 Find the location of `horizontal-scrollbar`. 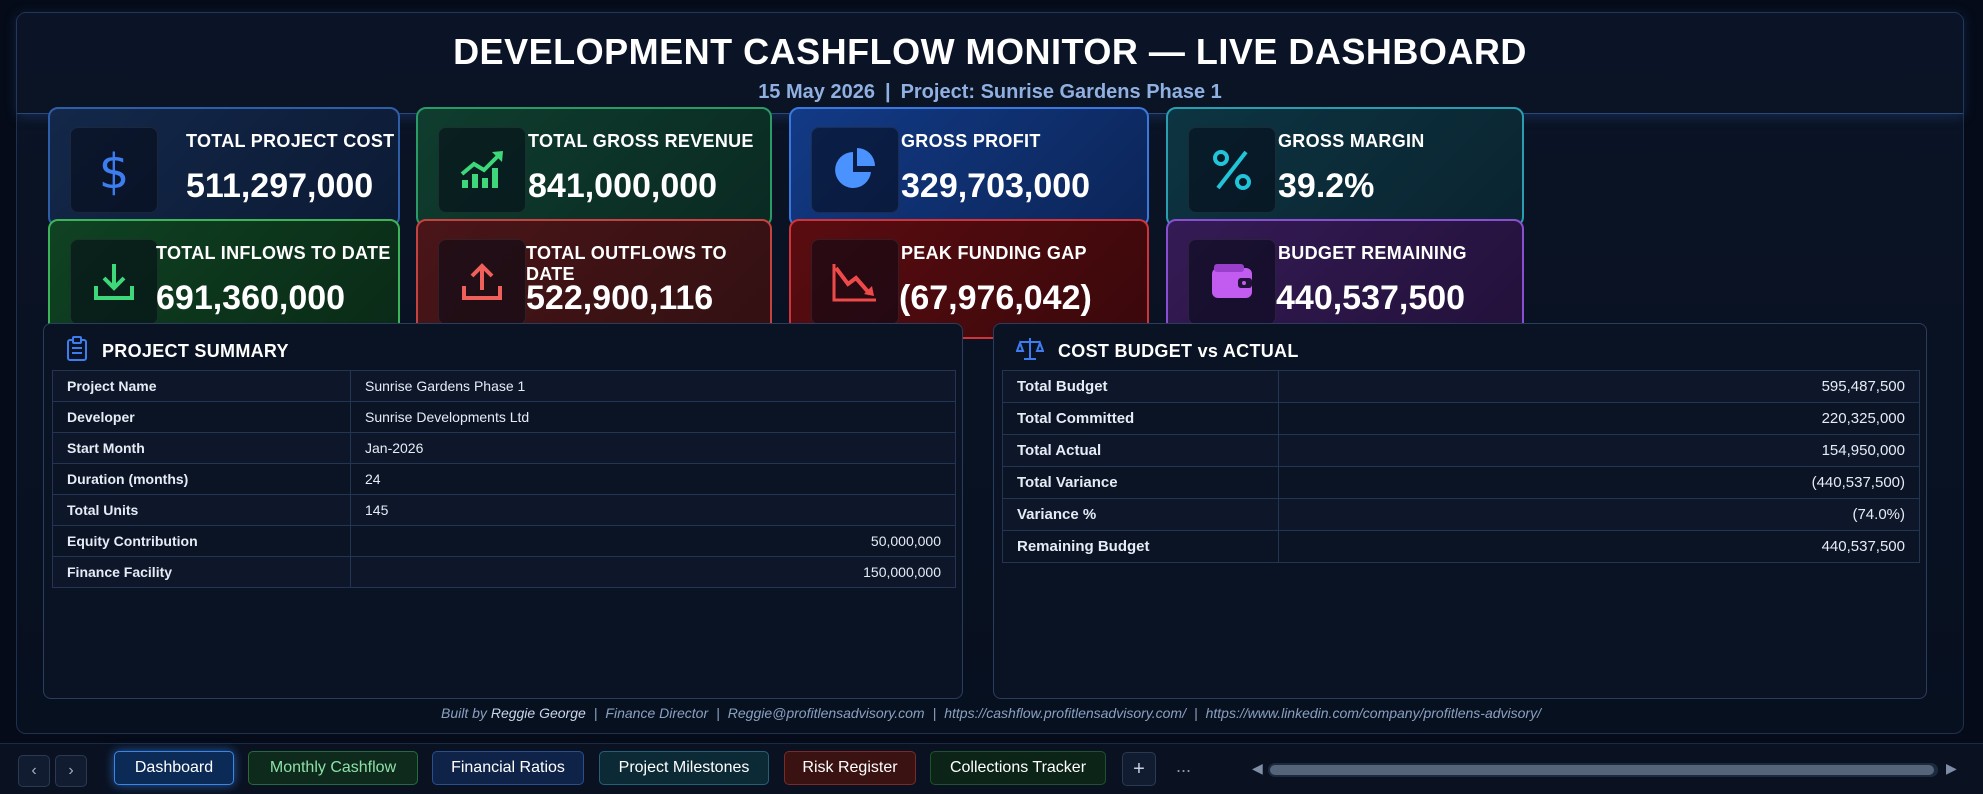

horizontal-scrollbar is located at coordinates (1603, 770).